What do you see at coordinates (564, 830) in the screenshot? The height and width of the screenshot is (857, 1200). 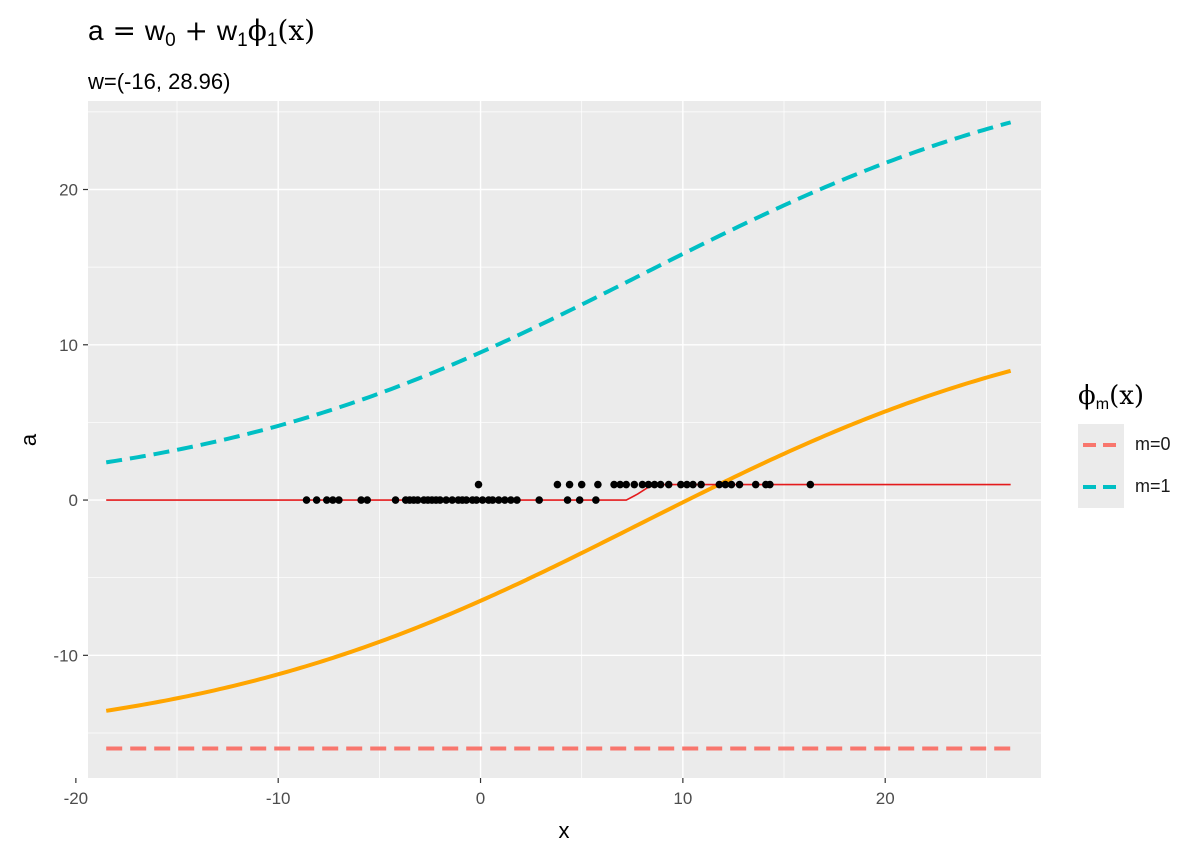 I see `x-axis-label: x` at bounding box center [564, 830].